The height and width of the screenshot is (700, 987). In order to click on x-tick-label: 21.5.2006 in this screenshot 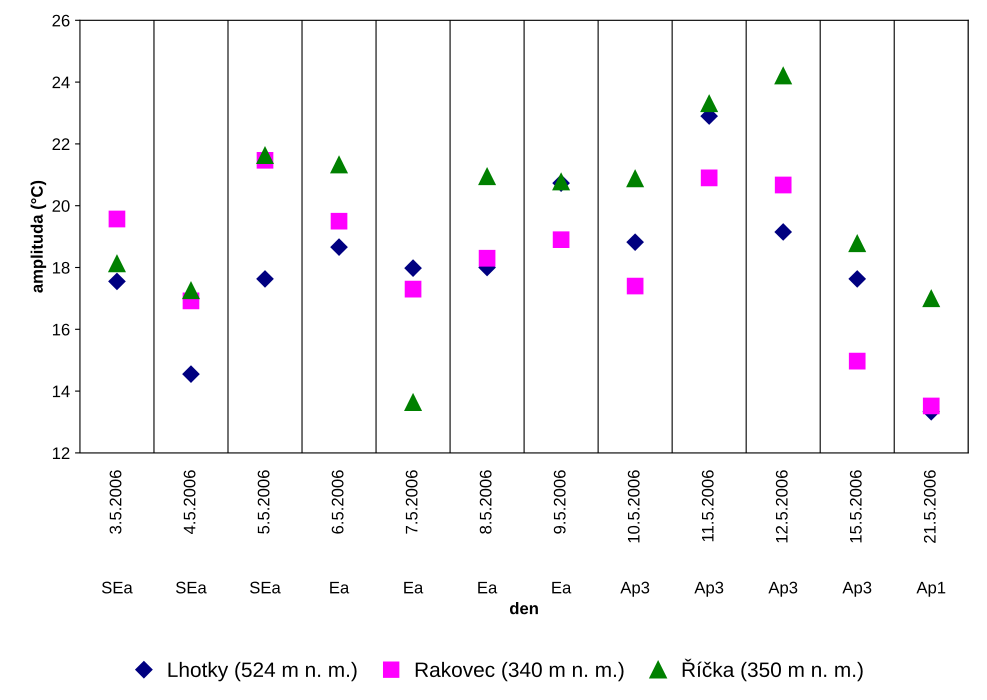, I will do `click(930, 506)`.